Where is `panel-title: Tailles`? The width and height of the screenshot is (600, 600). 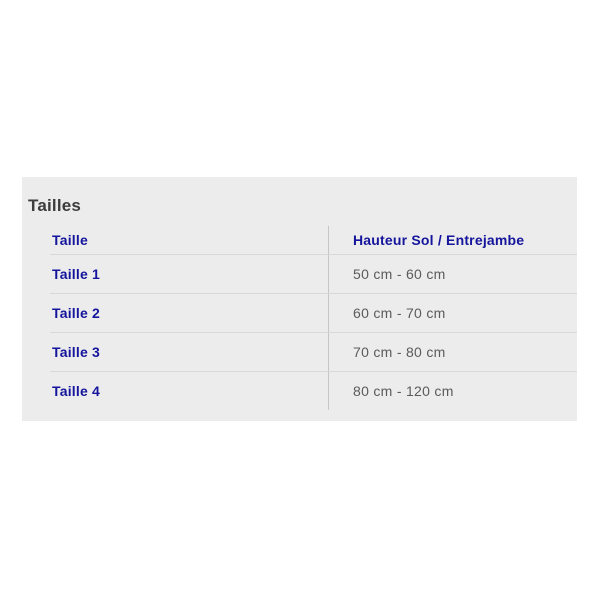
panel-title: Tailles is located at coordinates (55, 206).